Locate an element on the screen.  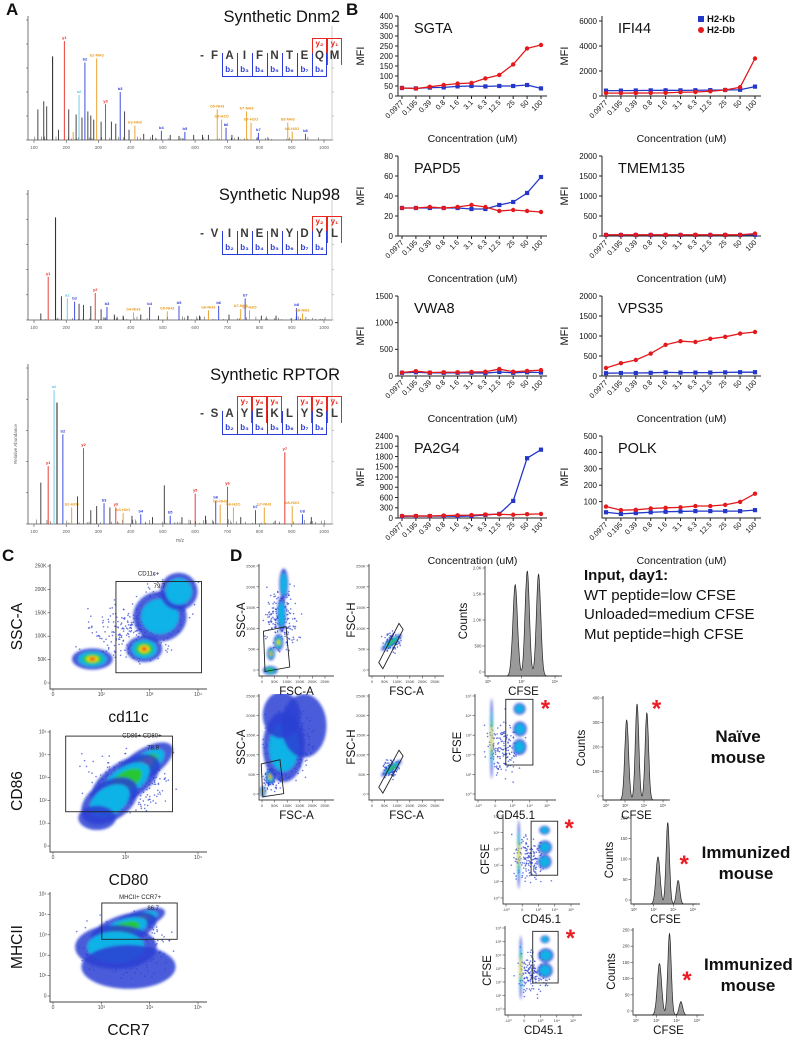
svg-text: CD45.1 is located at coordinates (541, 920).